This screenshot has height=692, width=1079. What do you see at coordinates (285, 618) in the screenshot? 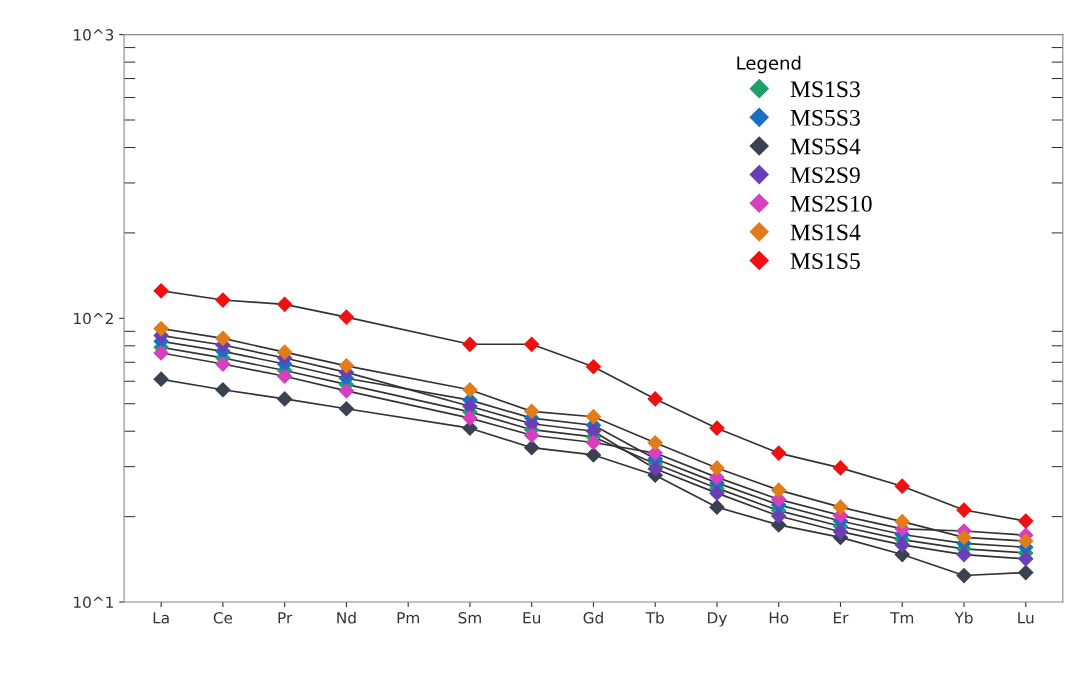
I see `x-tick-label: Pr` at bounding box center [285, 618].